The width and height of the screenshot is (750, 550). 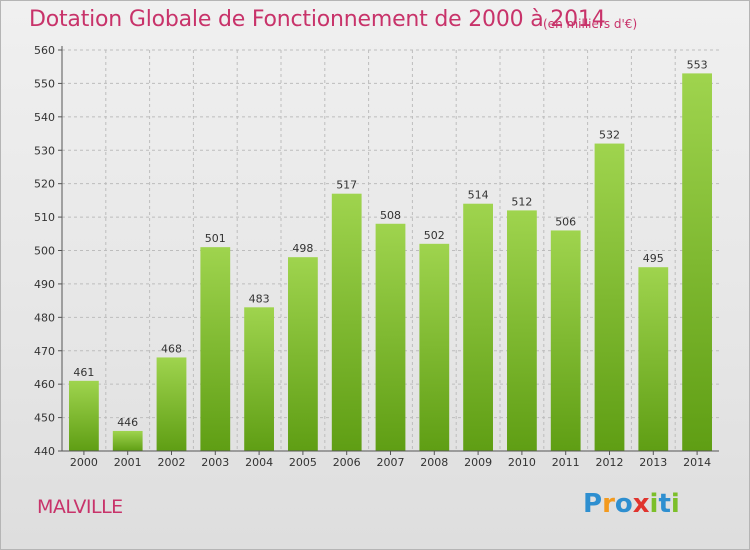 I want to click on y-tick-label: 540, so click(x=44, y=117).